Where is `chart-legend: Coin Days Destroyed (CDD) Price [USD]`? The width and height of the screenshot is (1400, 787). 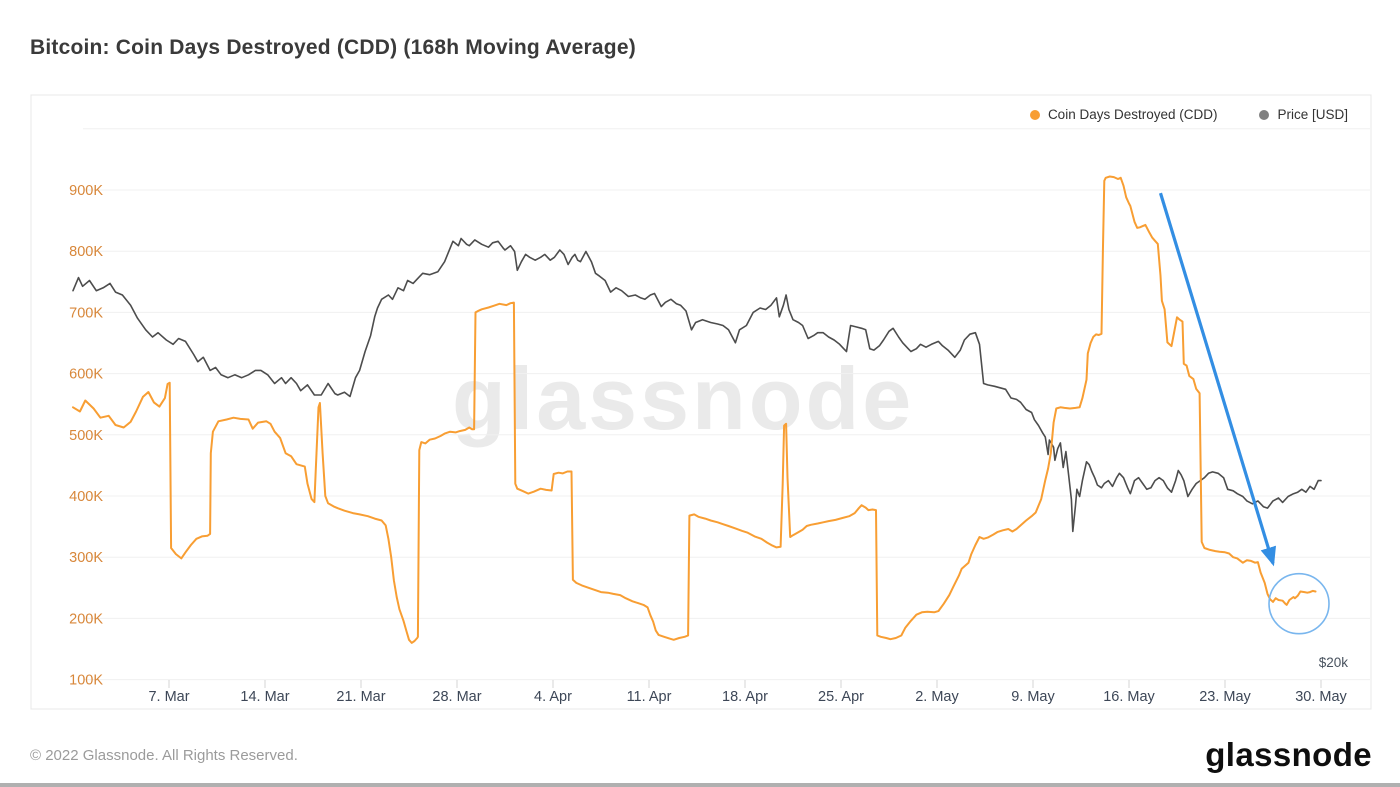
chart-legend: Coin Days Destroyed (CDD) Price [USD] is located at coordinates (1188, 114).